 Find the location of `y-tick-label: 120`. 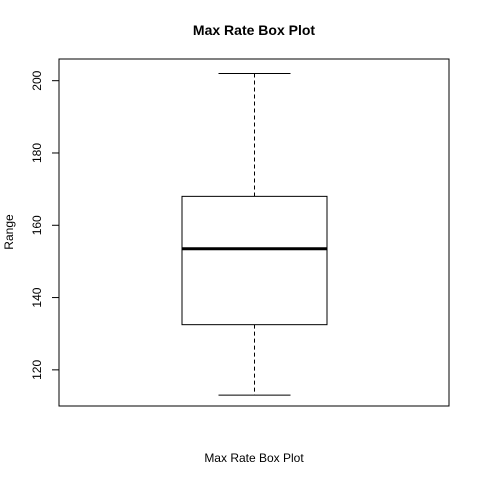

y-tick-label: 120 is located at coordinates (37, 370).